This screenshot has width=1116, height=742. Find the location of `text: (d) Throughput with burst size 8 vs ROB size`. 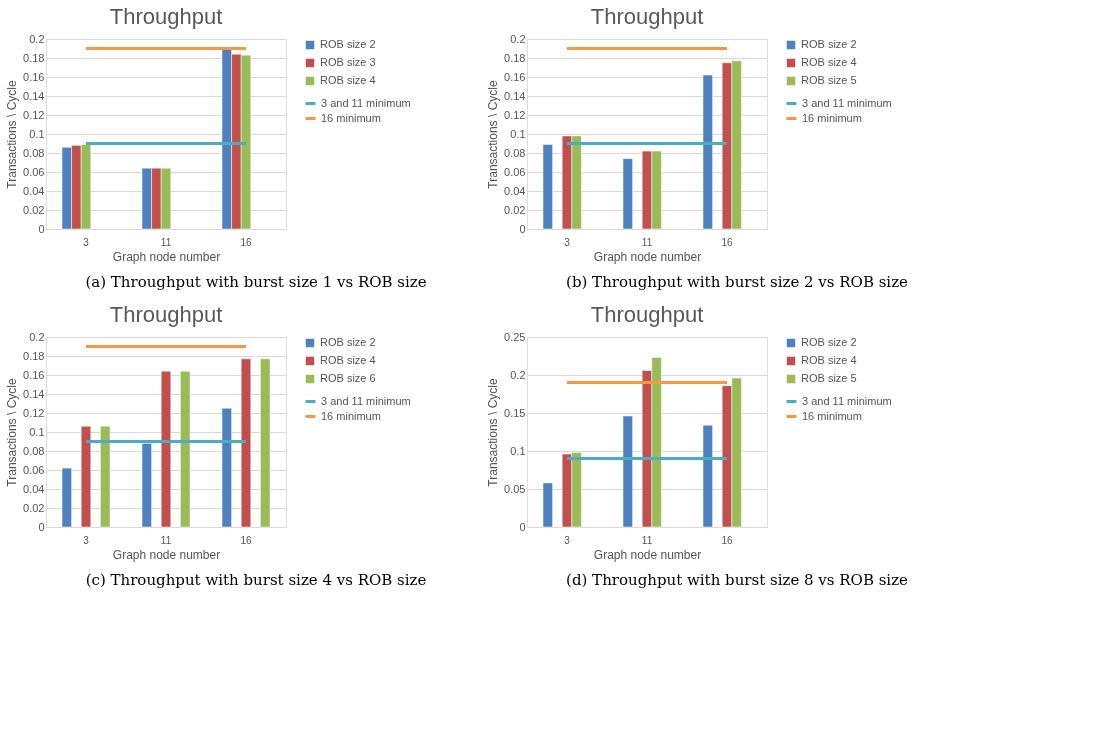

text: (d) Throughput with burst size 8 vs ROB size is located at coordinates (737, 580).